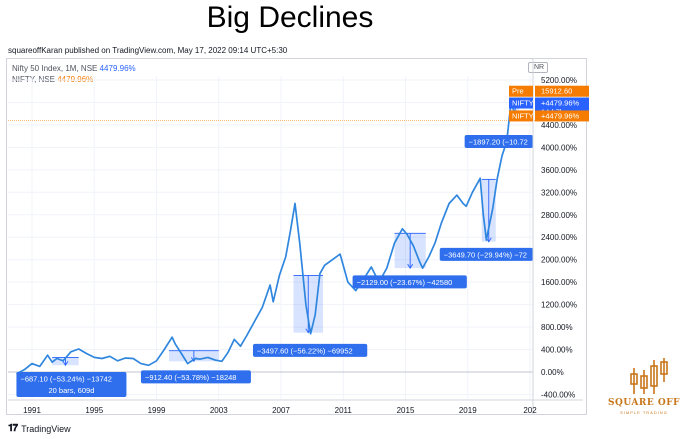 The height and width of the screenshot is (439, 690). What do you see at coordinates (552, 372) in the screenshot?
I see `y-tick-label: 0.00%` at bounding box center [552, 372].